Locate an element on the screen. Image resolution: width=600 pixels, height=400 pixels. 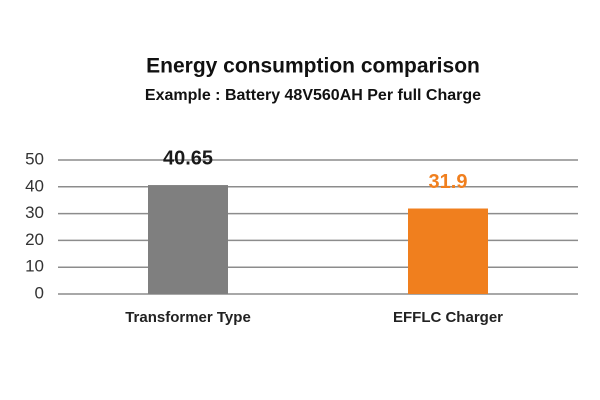
y-tick-label: 30 is located at coordinates (34, 212).